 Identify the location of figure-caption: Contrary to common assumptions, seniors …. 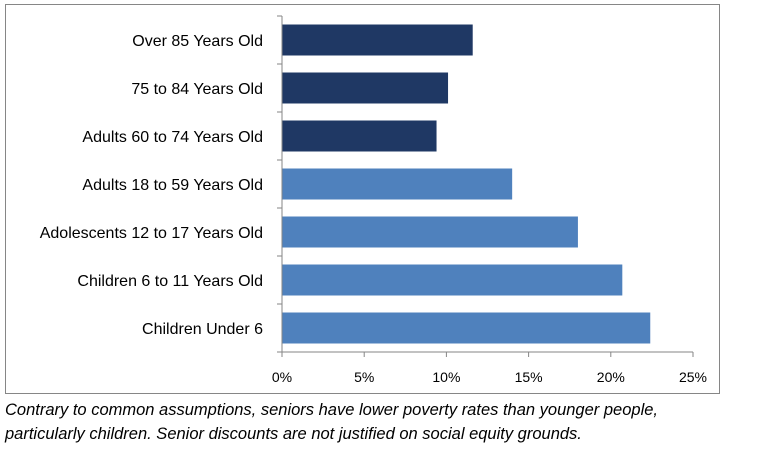
(384, 422).